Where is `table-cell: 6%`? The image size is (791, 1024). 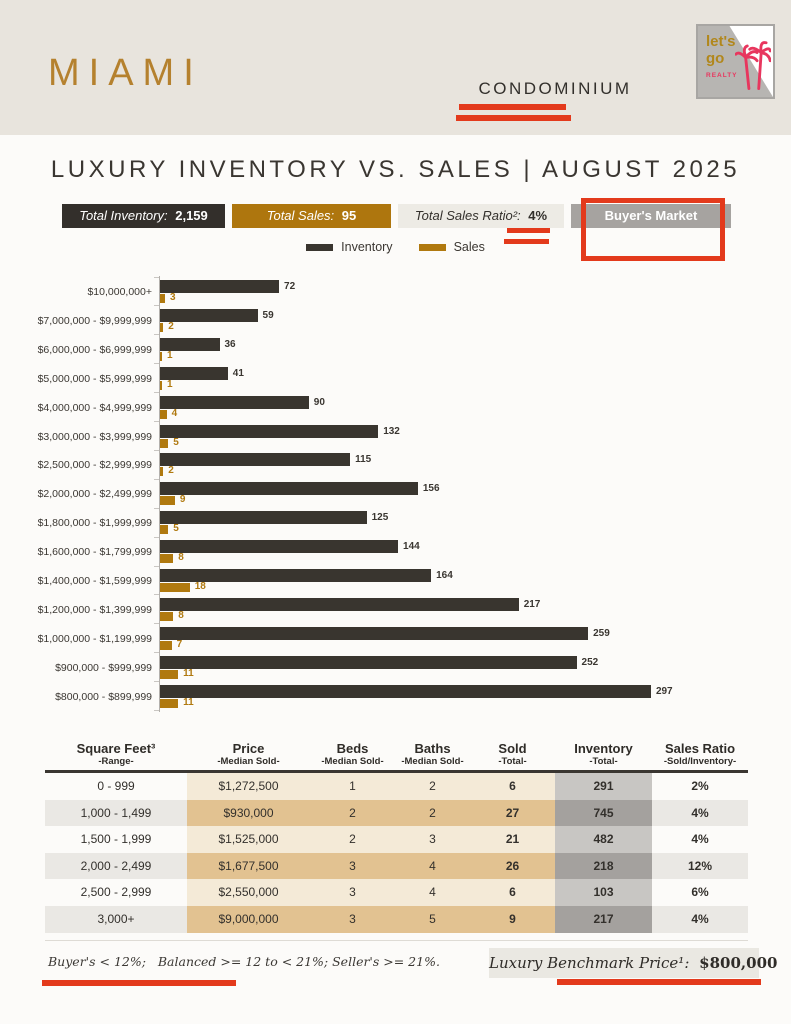 table-cell: 6% is located at coordinates (700, 892).